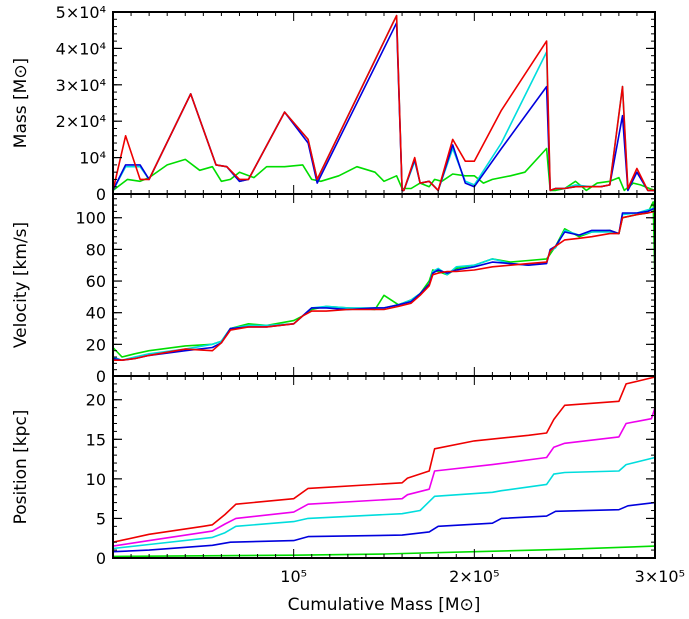 The width and height of the screenshot is (689, 619). Describe the element at coordinates (81, 121) in the screenshot. I see `mass-y-tick-label: 2×10⁴` at that location.